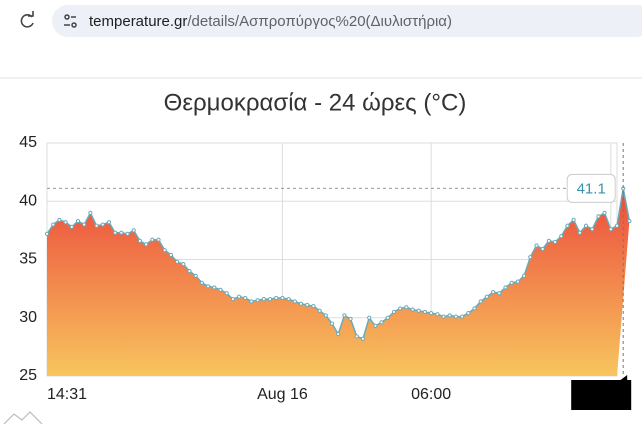 Image resolution: width=642 pixels, height=441 pixels. Describe the element at coordinates (28, 200) in the screenshot. I see `y-tick-label: 40` at that location.